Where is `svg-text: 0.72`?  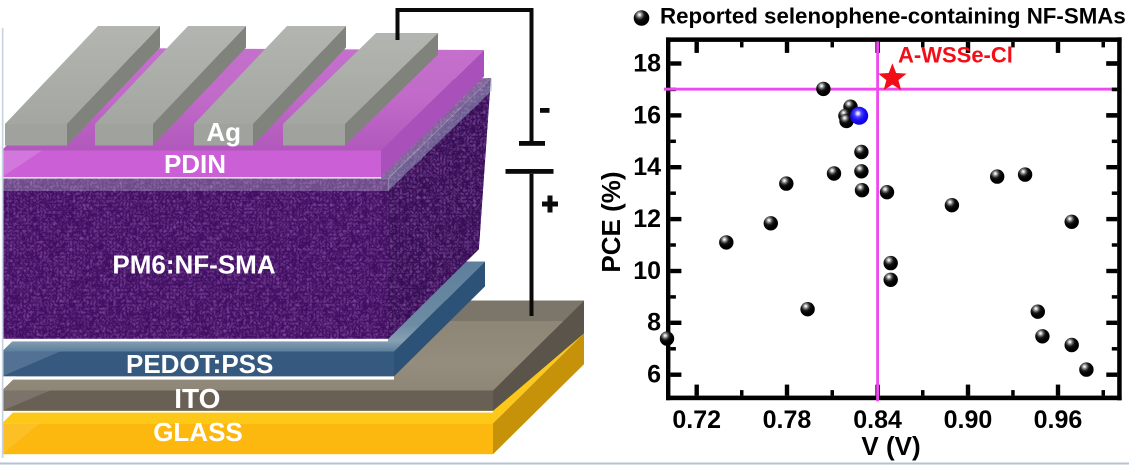
svg-text: 0.72 is located at coordinates (696, 420).